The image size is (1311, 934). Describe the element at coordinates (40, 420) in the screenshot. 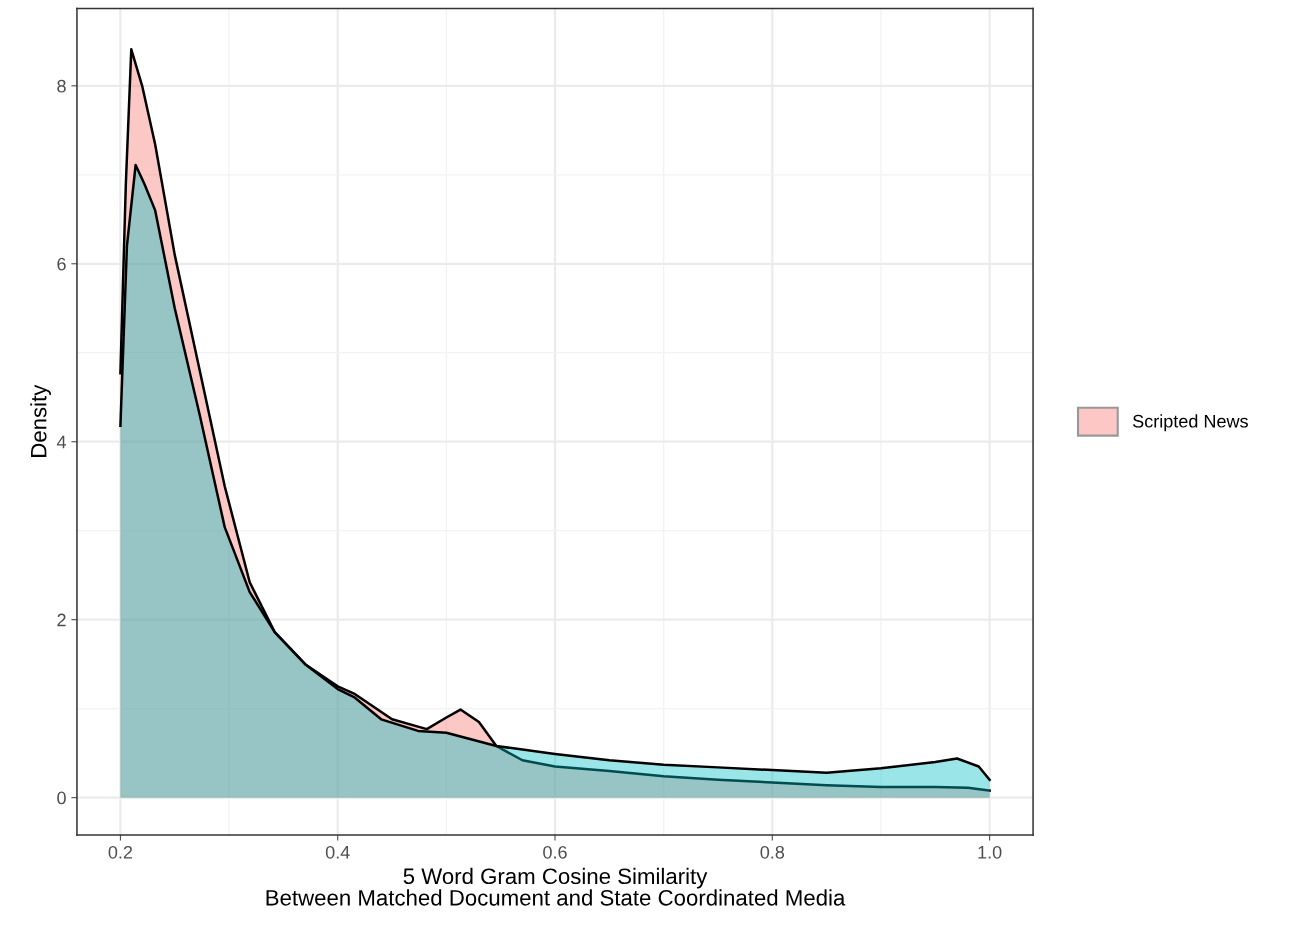

I see `y-axis-title: Density` at that location.